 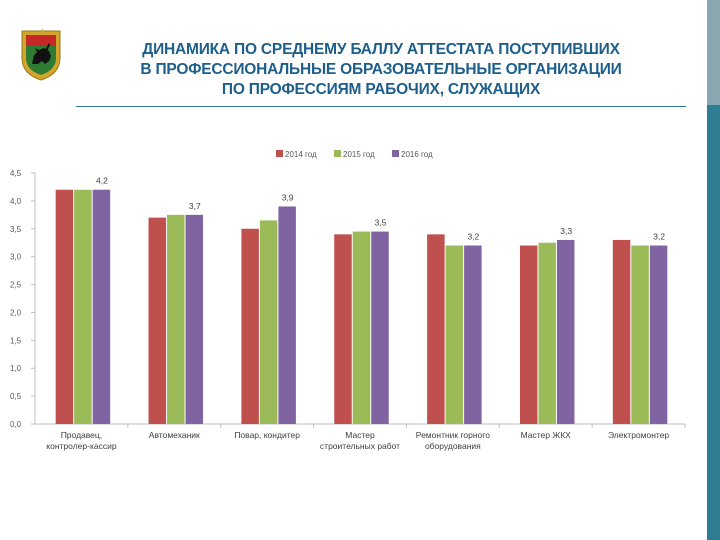 I want to click on legend-label: 2016 год, so click(x=417, y=154).